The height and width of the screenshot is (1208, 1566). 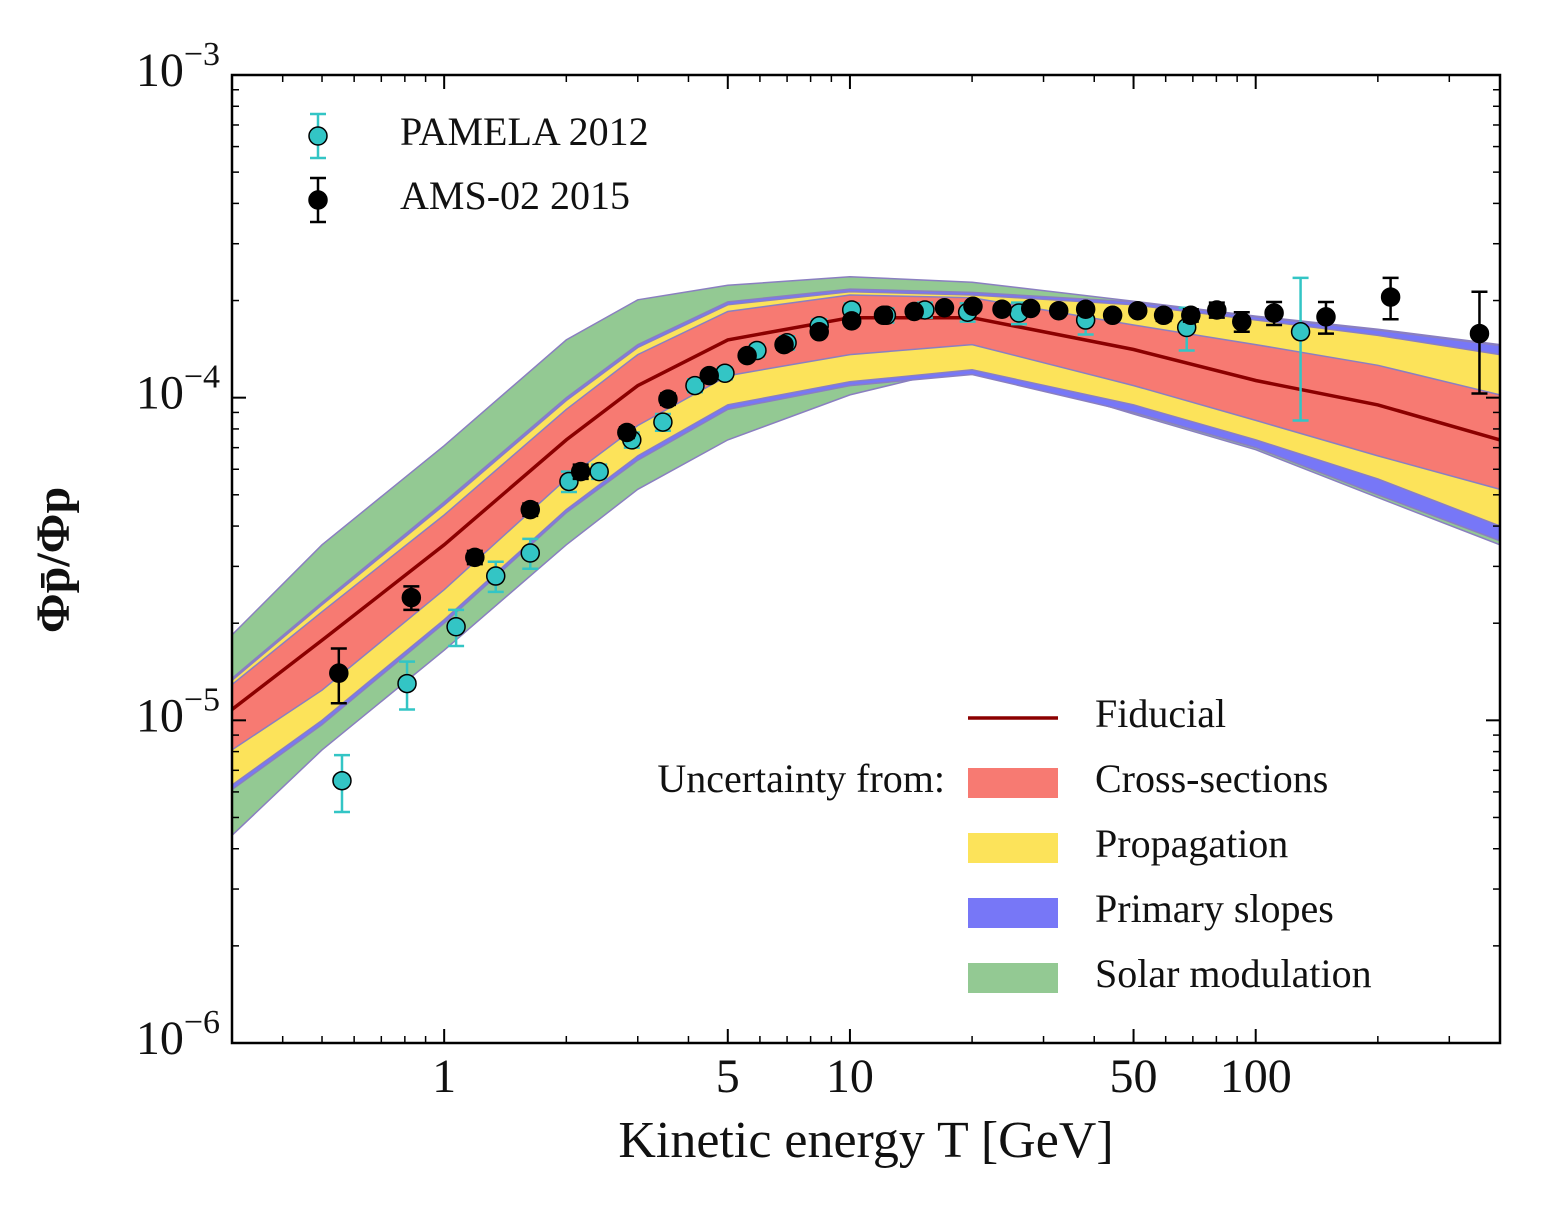 What do you see at coordinates (850, 1076) in the screenshot?
I see `x-tick-label: 10` at bounding box center [850, 1076].